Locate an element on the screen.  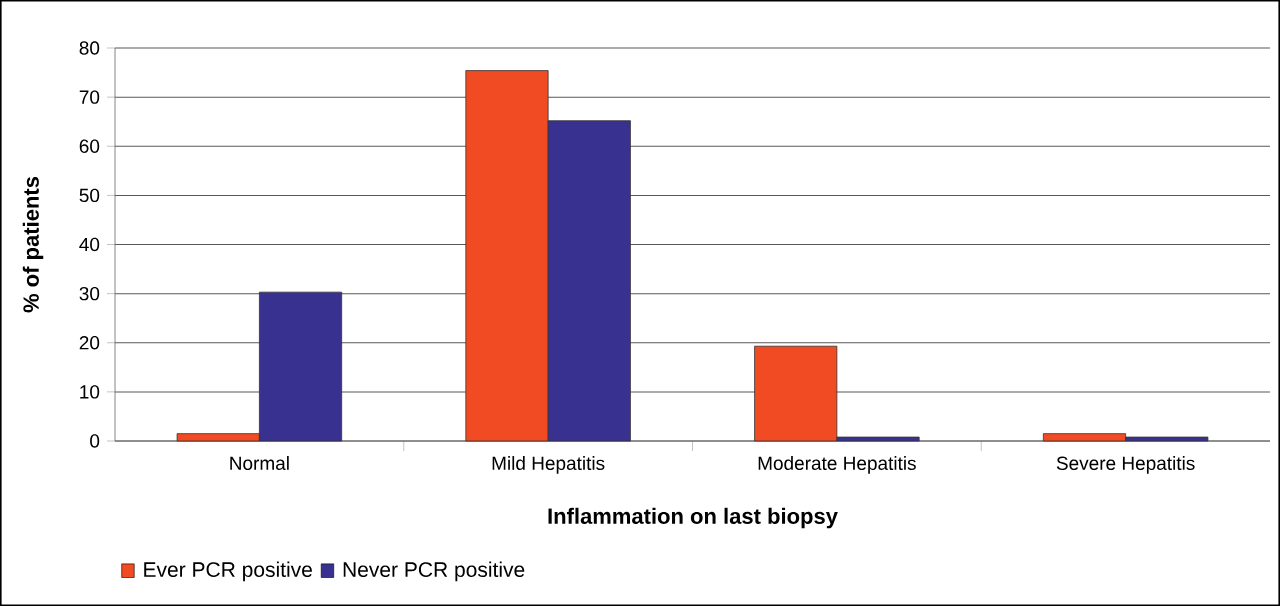
x-tick-label: Mild Hepatitis is located at coordinates (548, 465).